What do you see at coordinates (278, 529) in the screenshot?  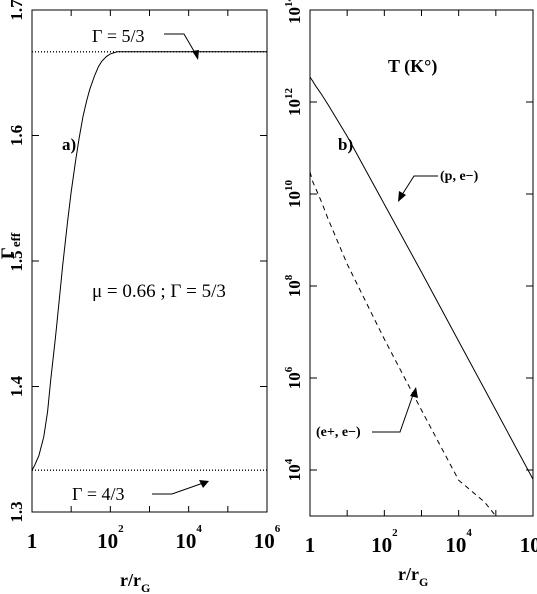 I see `x-tick-label-exponent: 6` at bounding box center [278, 529].